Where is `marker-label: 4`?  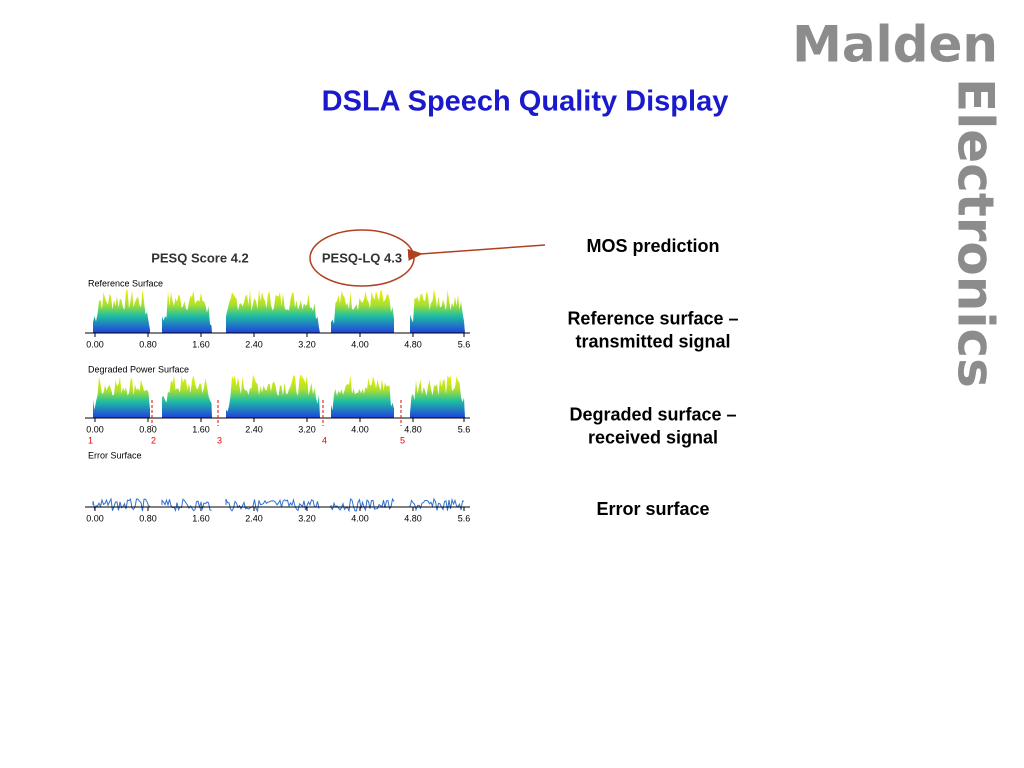 marker-label: 4 is located at coordinates (324, 440).